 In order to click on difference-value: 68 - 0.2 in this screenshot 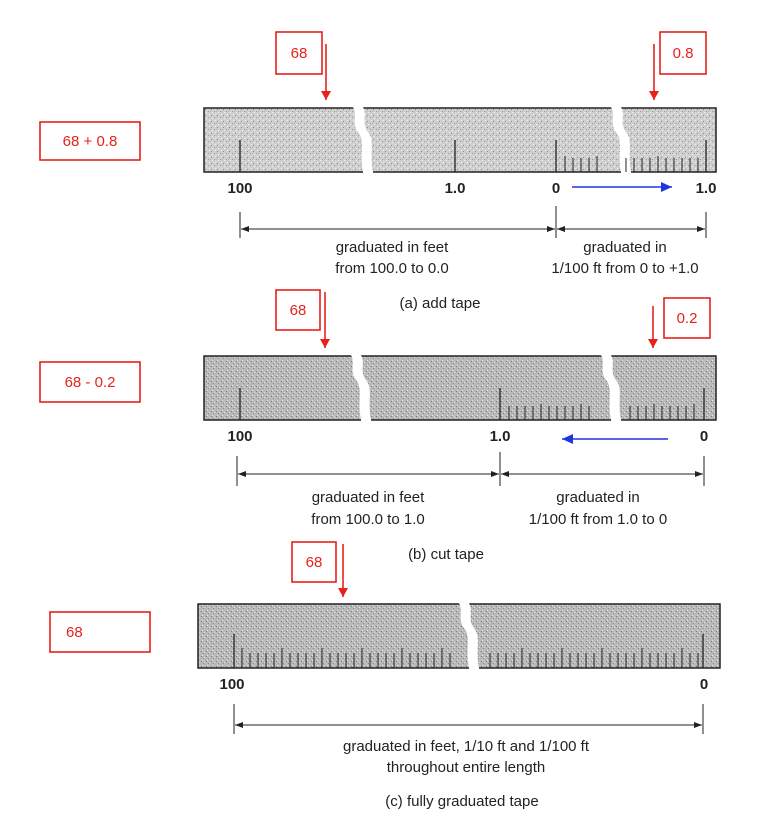, I will do `click(90, 382)`.